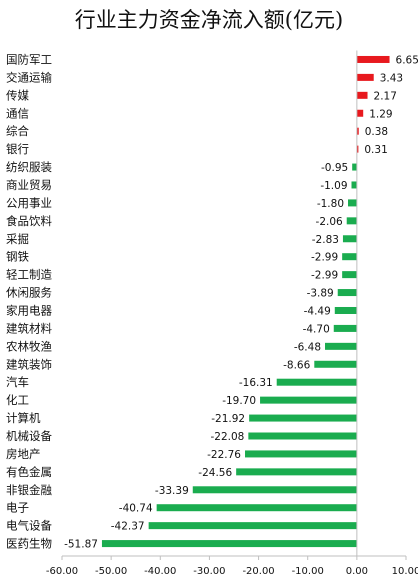 This screenshot has height=586, width=418. Describe the element at coordinates (17, 239) in the screenshot. I see `category-label: 采掘` at that location.